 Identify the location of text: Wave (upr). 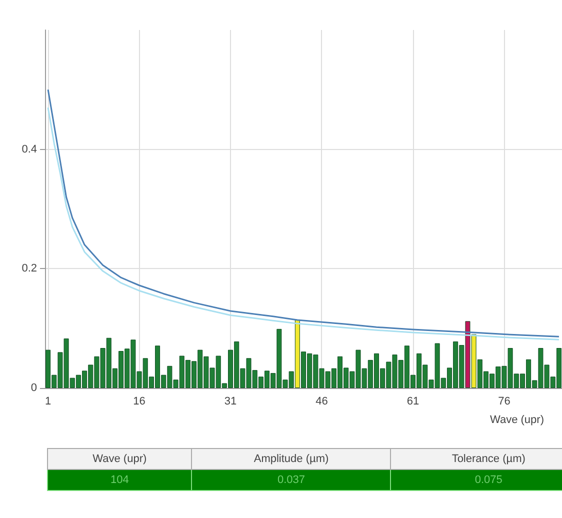
(120, 459).